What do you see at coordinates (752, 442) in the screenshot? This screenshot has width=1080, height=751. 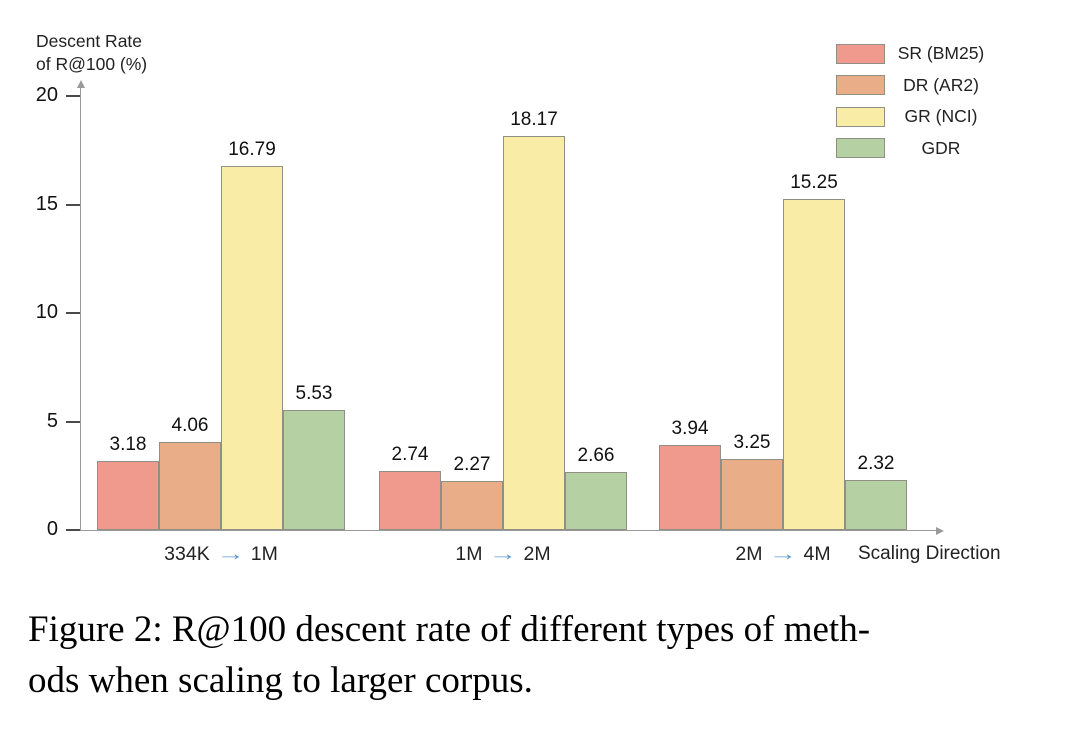 I see `bar-value-label: 3.25` at bounding box center [752, 442].